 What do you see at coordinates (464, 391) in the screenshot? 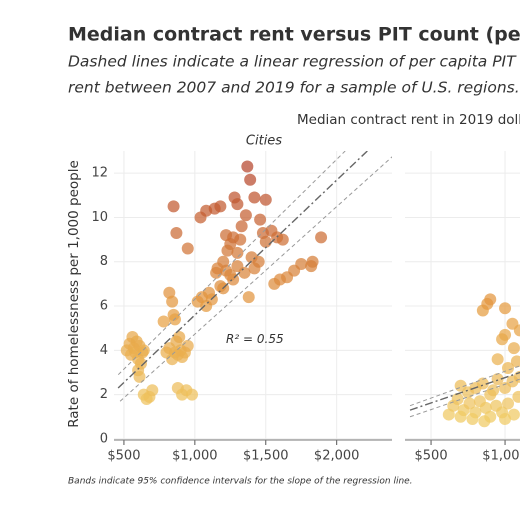
I see `regression-line` at bounding box center [464, 391].